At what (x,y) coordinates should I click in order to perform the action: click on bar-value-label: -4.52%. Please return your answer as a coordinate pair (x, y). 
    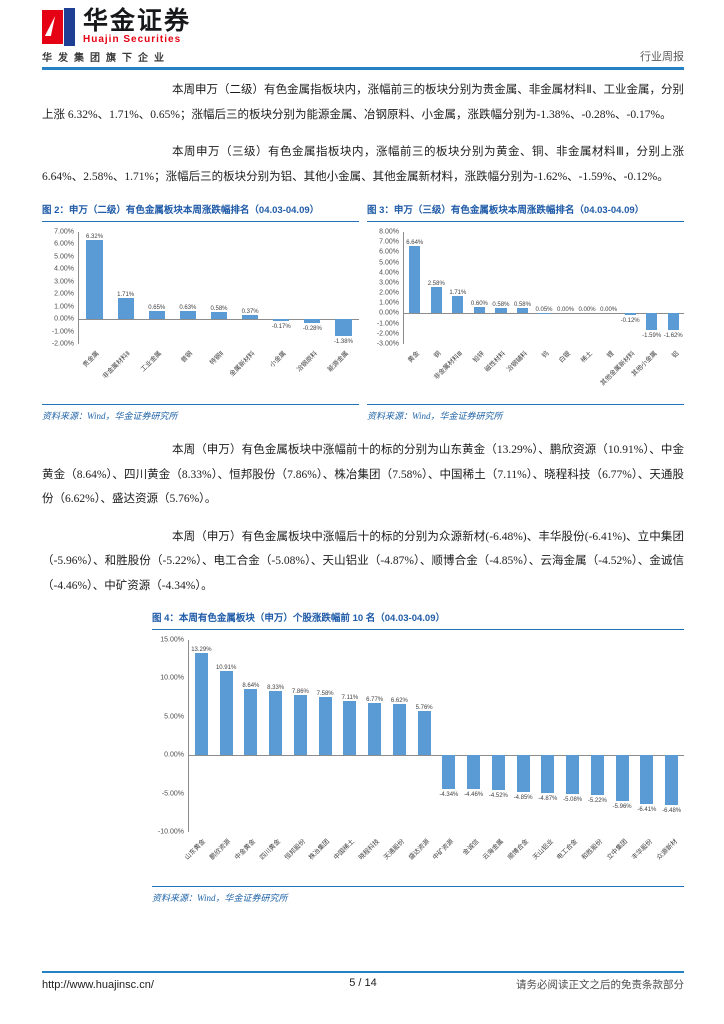
    Looking at the image, I should click on (498, 795).